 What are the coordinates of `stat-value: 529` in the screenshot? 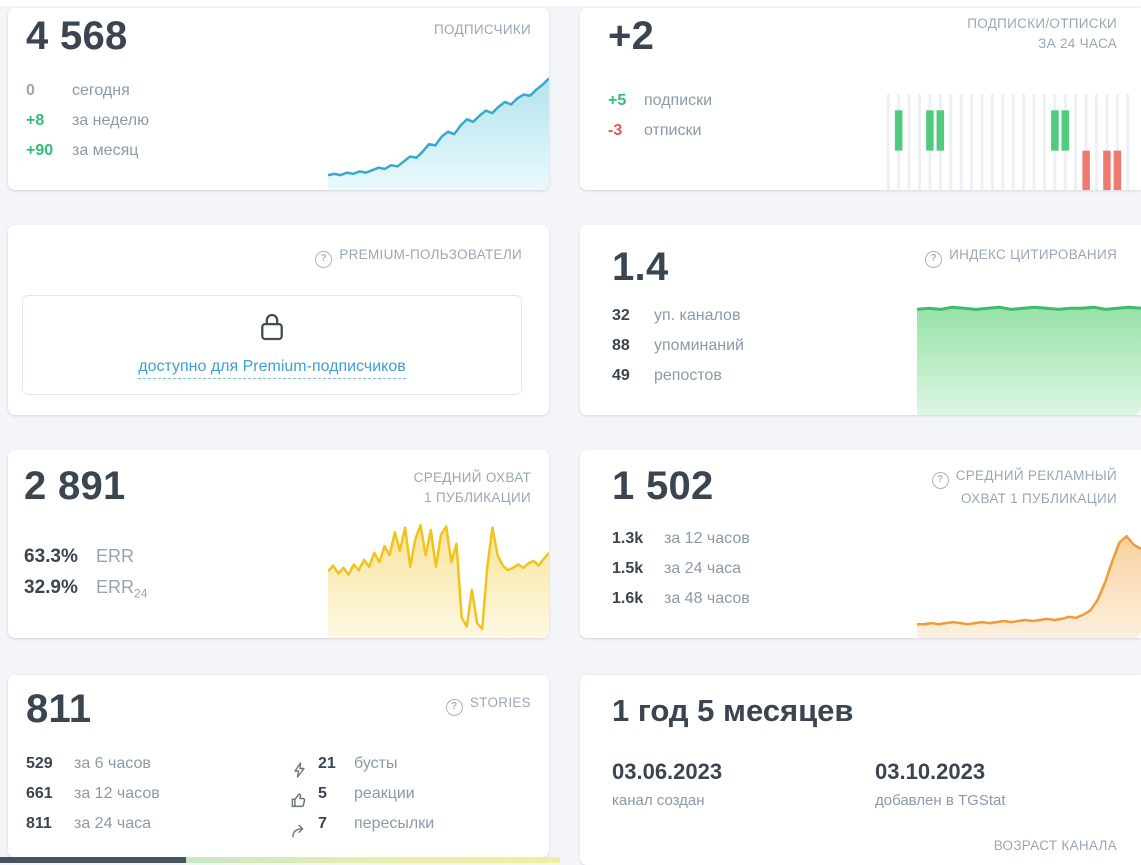 It's located at (39, 763).